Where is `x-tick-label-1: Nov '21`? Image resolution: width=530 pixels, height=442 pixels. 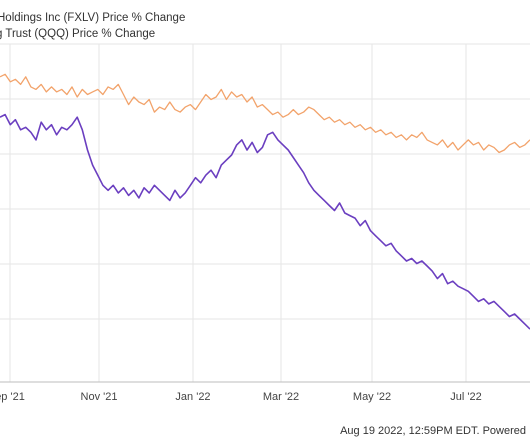
x-tick-label-1: Nov '21 is located at coordinates (99, 397).